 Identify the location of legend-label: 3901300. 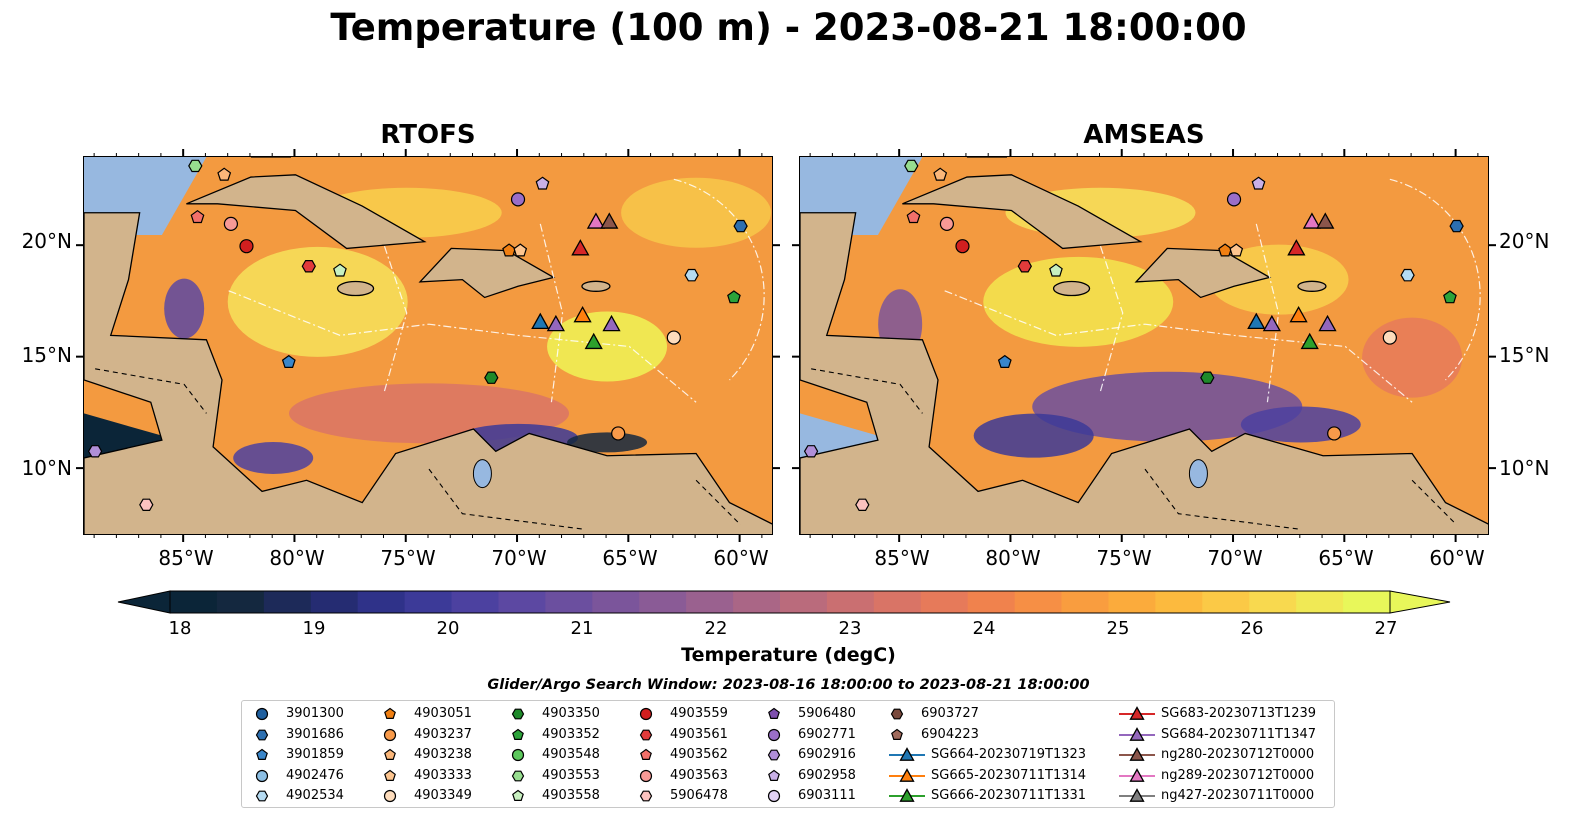
(315, 713).